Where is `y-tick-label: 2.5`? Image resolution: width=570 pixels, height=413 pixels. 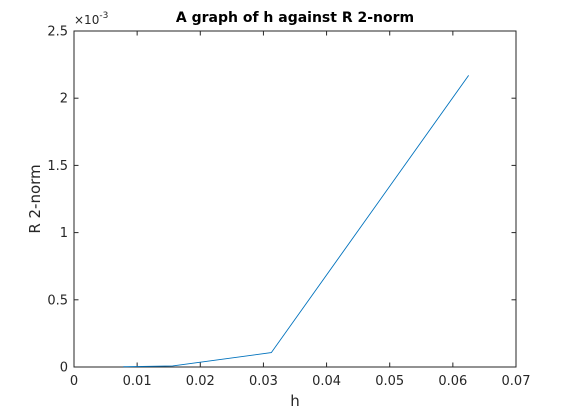 y-tick-label: 2.5 is located at coordinates (57, 32).